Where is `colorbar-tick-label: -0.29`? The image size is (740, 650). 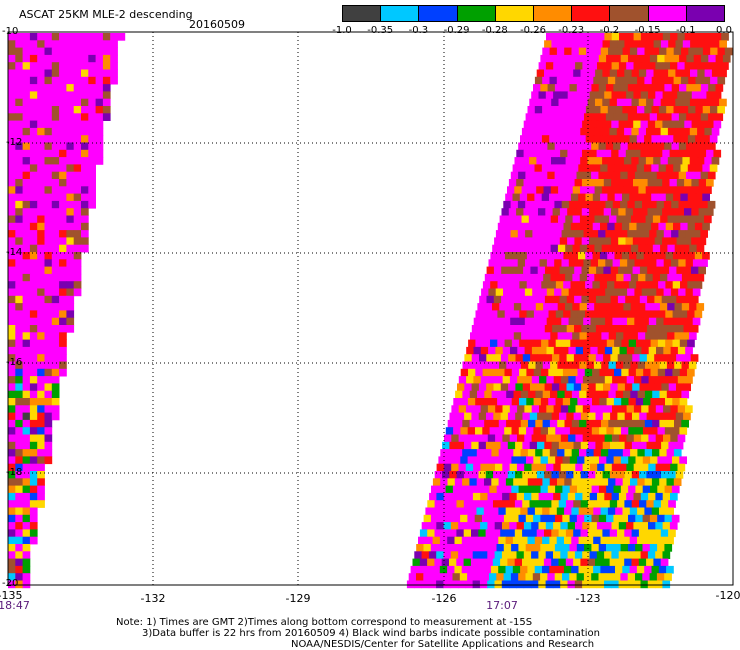
colorbar-tick-label: -0.29 is located at coordinates (456, 30).